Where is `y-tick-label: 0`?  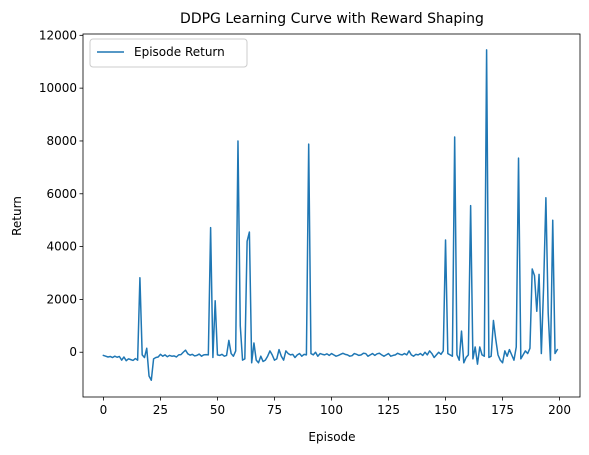
y-tick-label: 0 is located at coordinates (73, 352).